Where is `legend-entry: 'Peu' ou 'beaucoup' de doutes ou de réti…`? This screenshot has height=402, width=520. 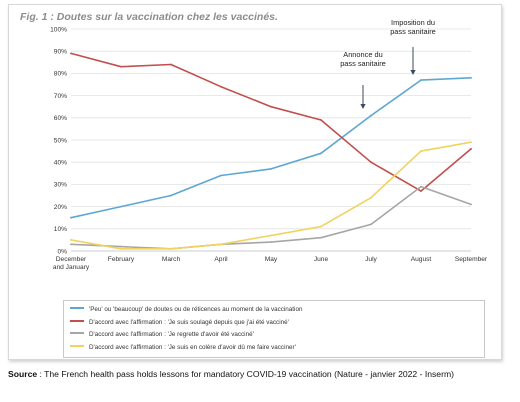
legend-entry: 'Peu' ou 'beaucoup' de doutes ou de réti… is located at coordinates (186, 310).